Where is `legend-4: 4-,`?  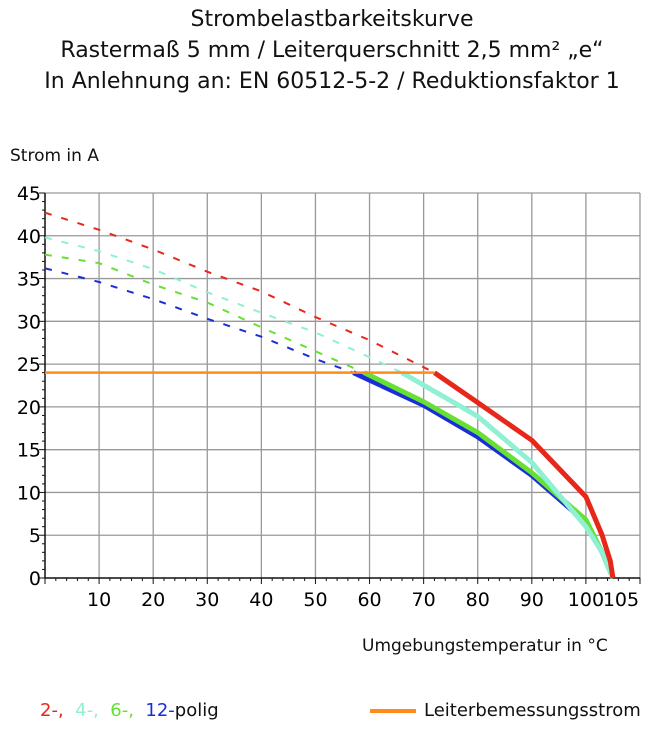
legend-4: 4-, is located at coordinates (87, 710).